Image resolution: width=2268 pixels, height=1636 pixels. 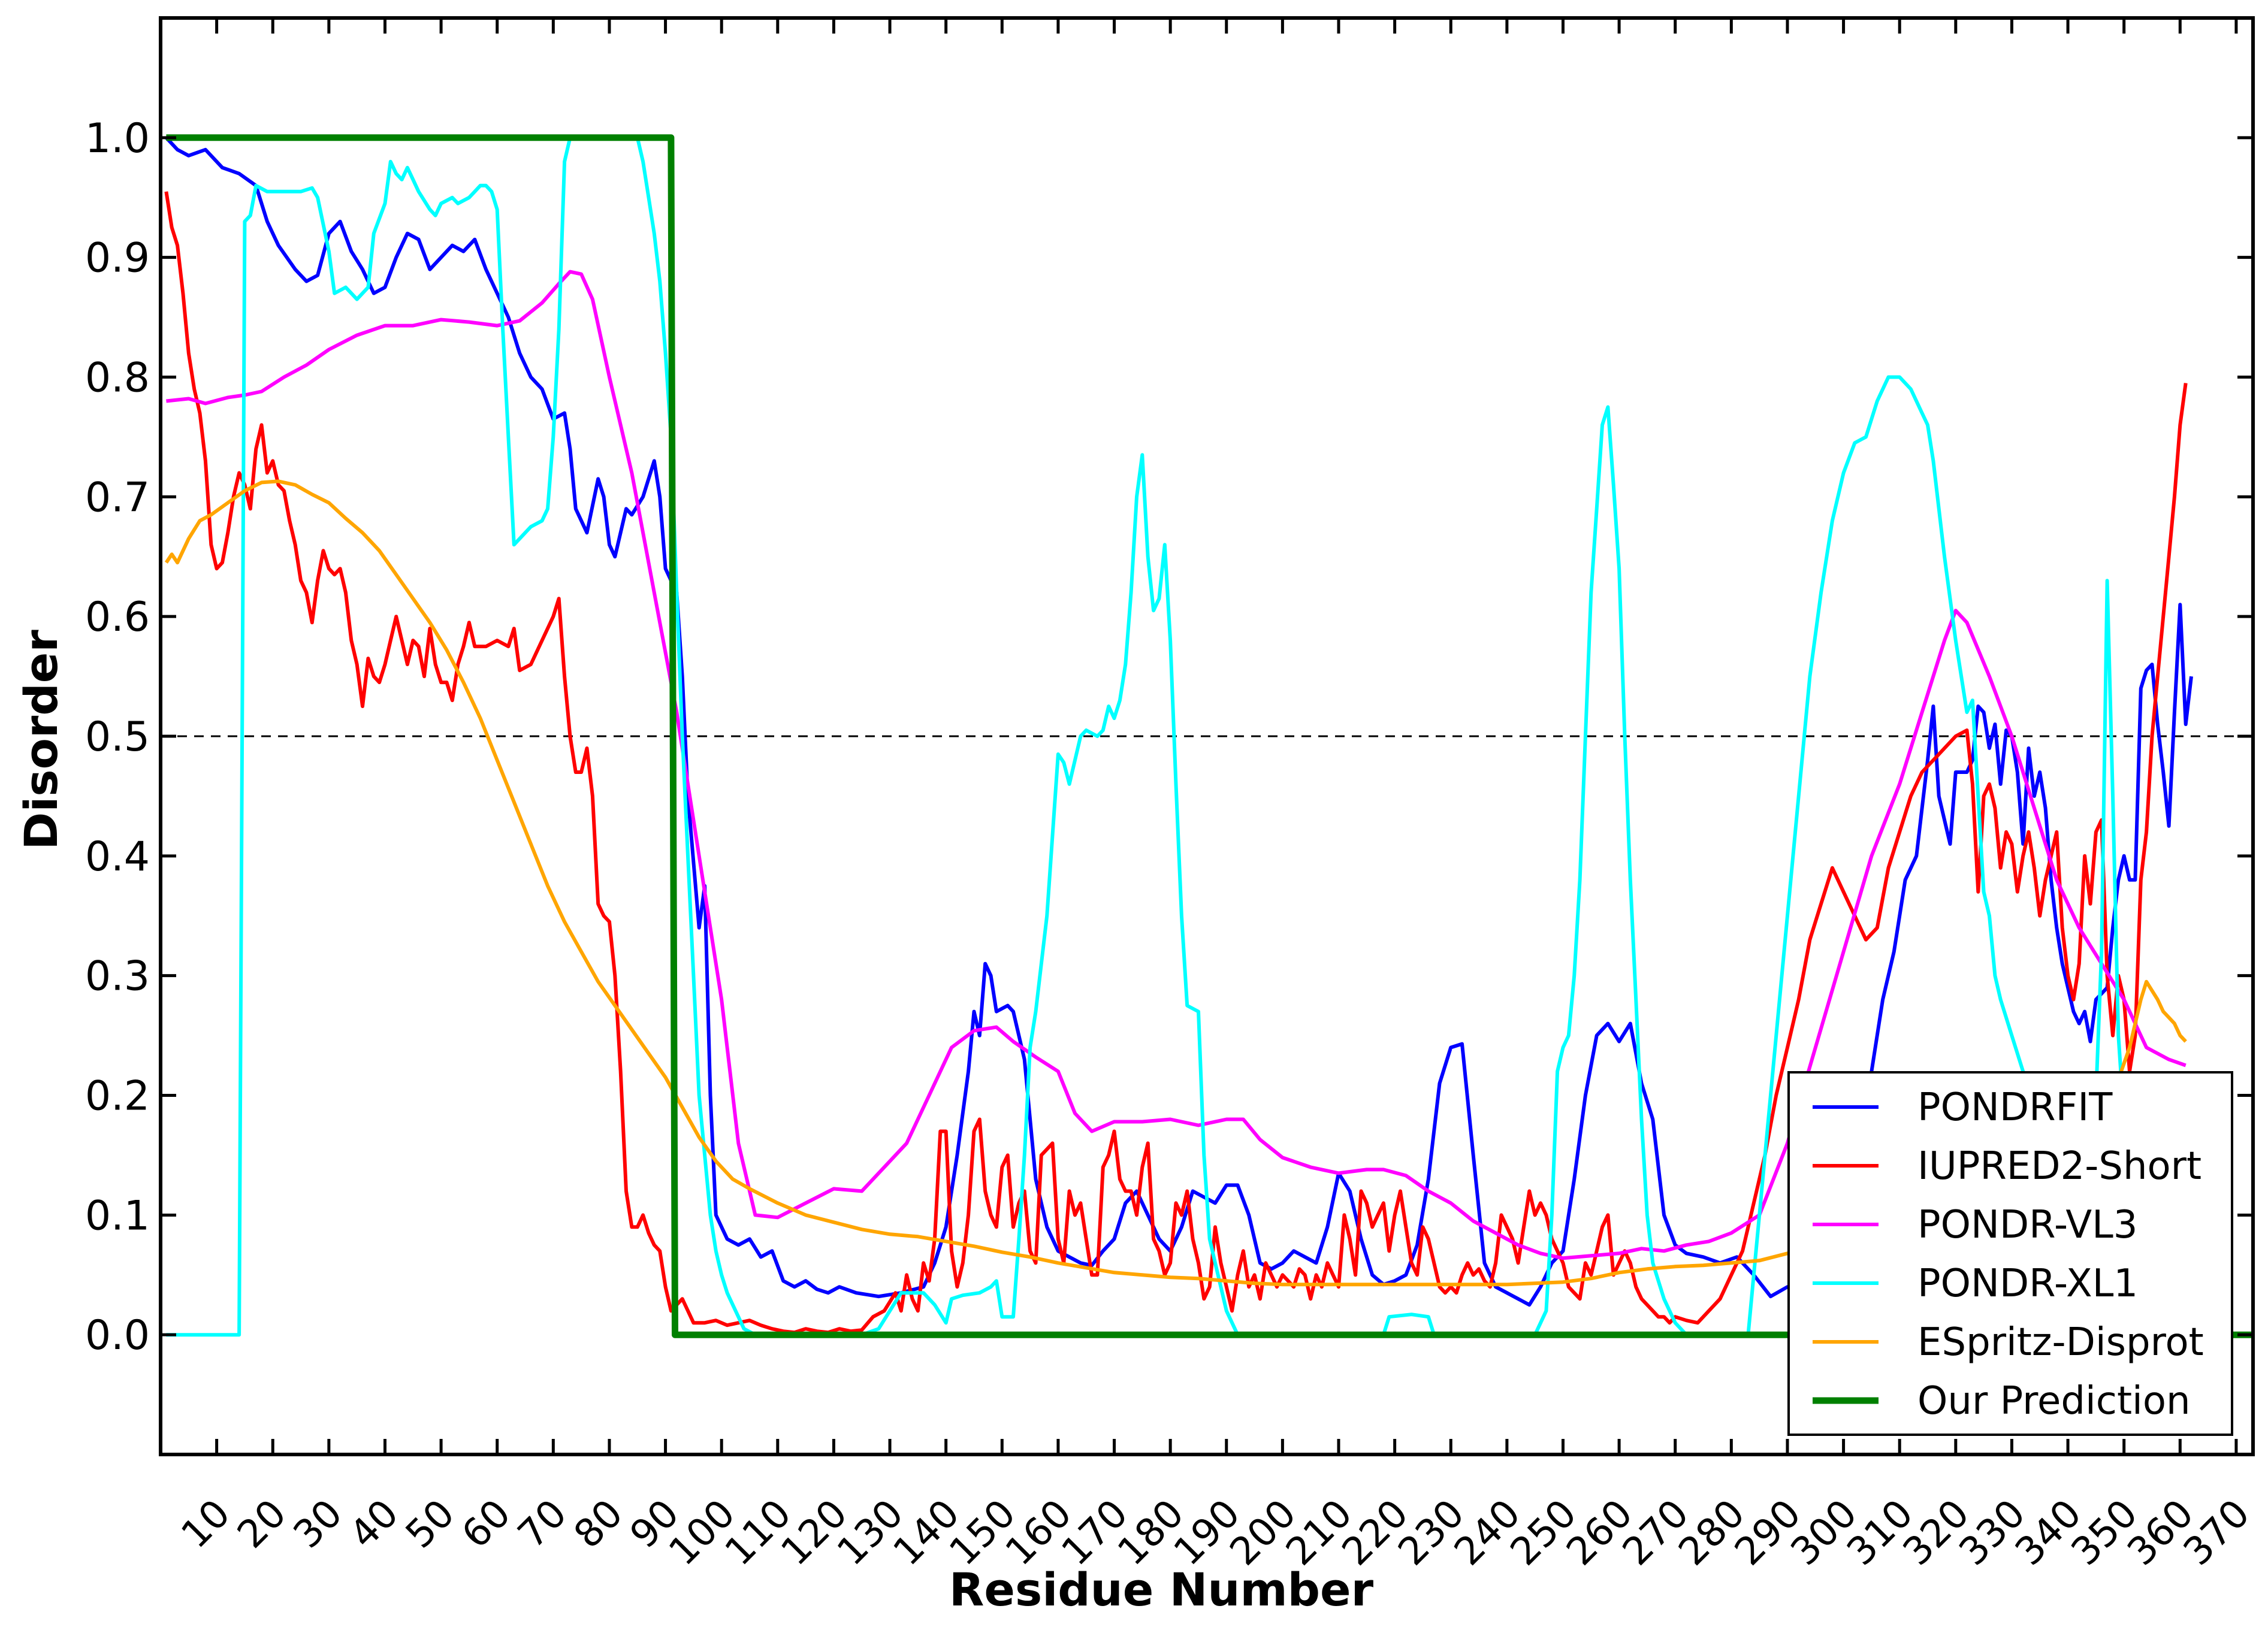 I want to click on y-tick-label: 0.6, so click(x=117, y=617).